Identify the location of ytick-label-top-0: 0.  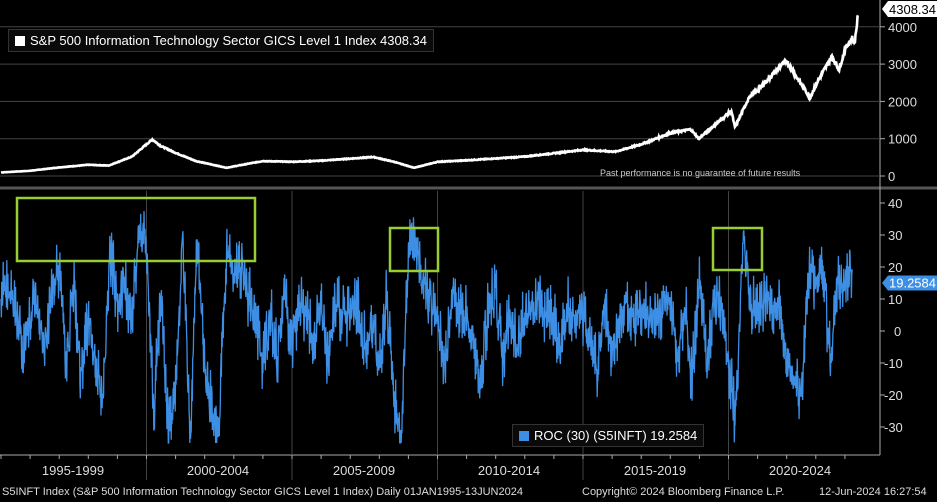
(891, 176).